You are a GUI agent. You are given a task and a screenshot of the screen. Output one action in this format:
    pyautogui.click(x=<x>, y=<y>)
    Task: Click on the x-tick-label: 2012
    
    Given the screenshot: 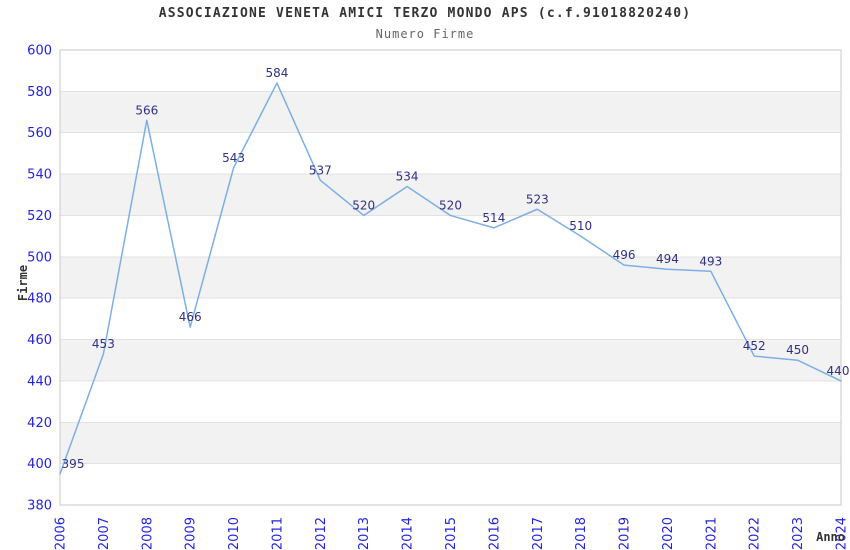 What is the action you would take?
    pyautogui.click(x=321, y=533)
    